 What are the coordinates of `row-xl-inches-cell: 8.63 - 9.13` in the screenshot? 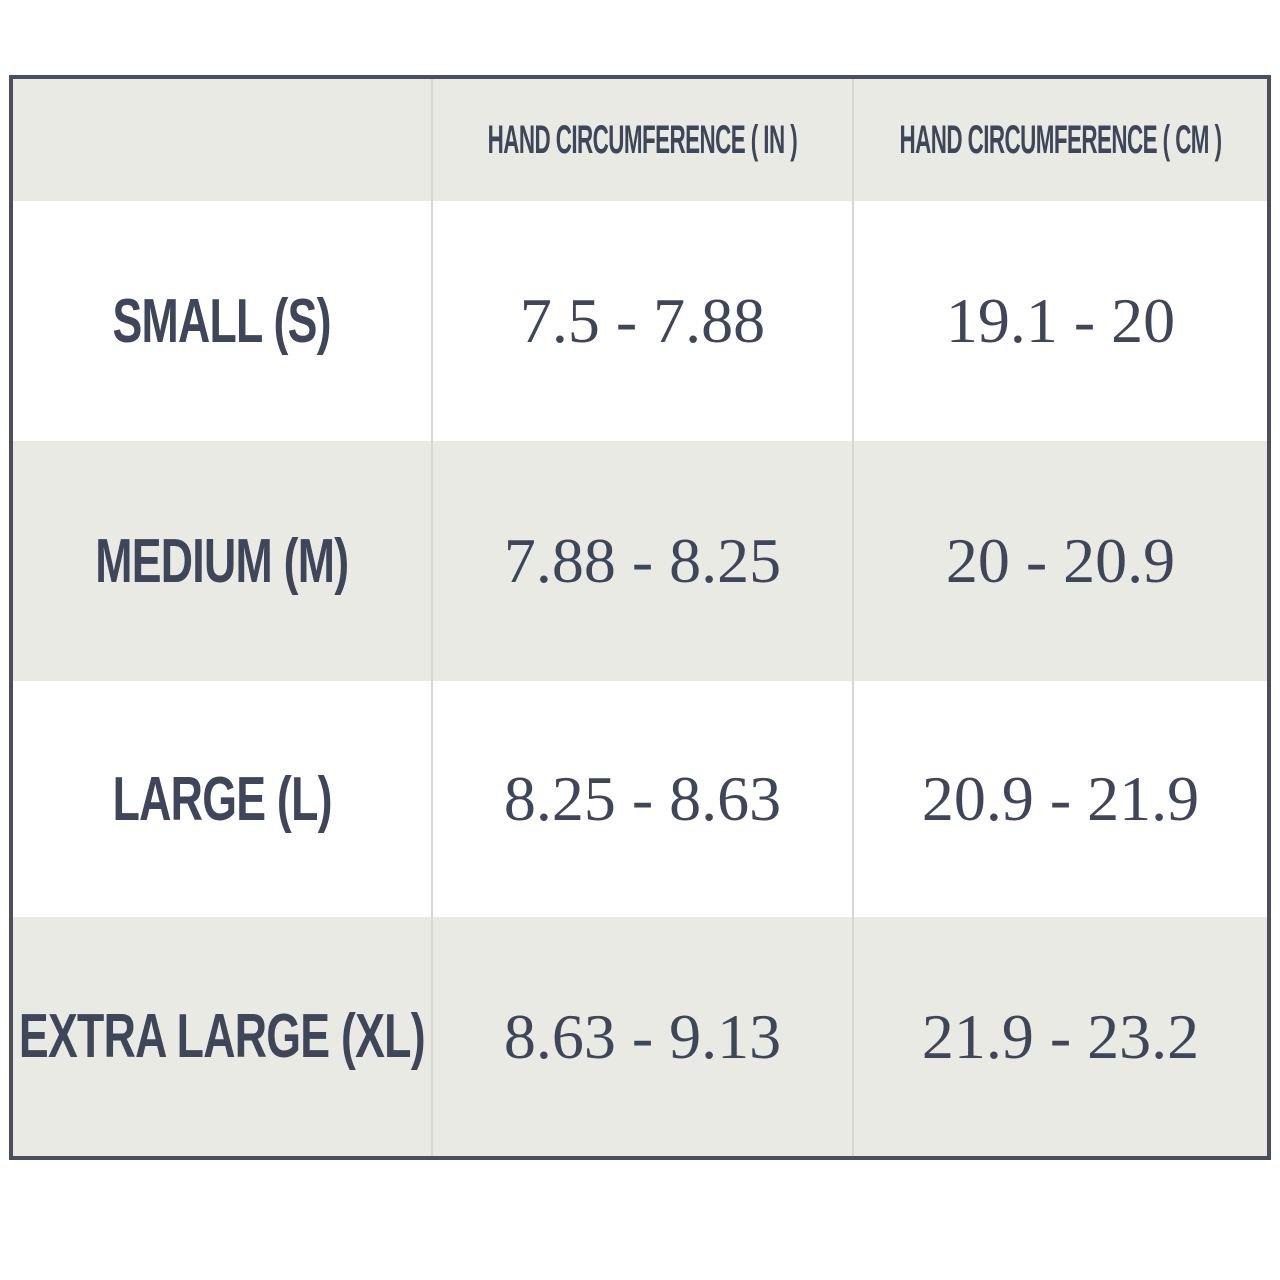 It's located at (641, 1036).